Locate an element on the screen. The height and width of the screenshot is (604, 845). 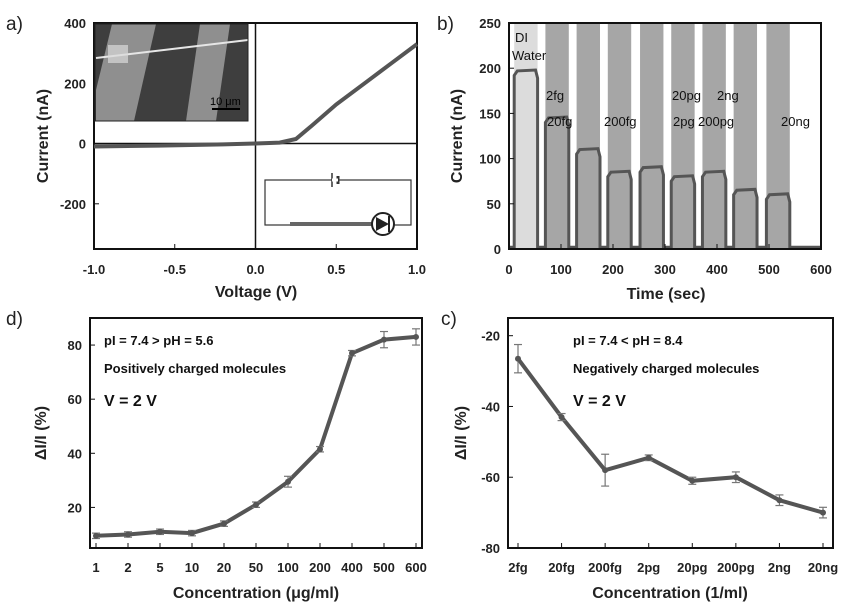
pulse-label: DI is located at coordinates (521, 37).